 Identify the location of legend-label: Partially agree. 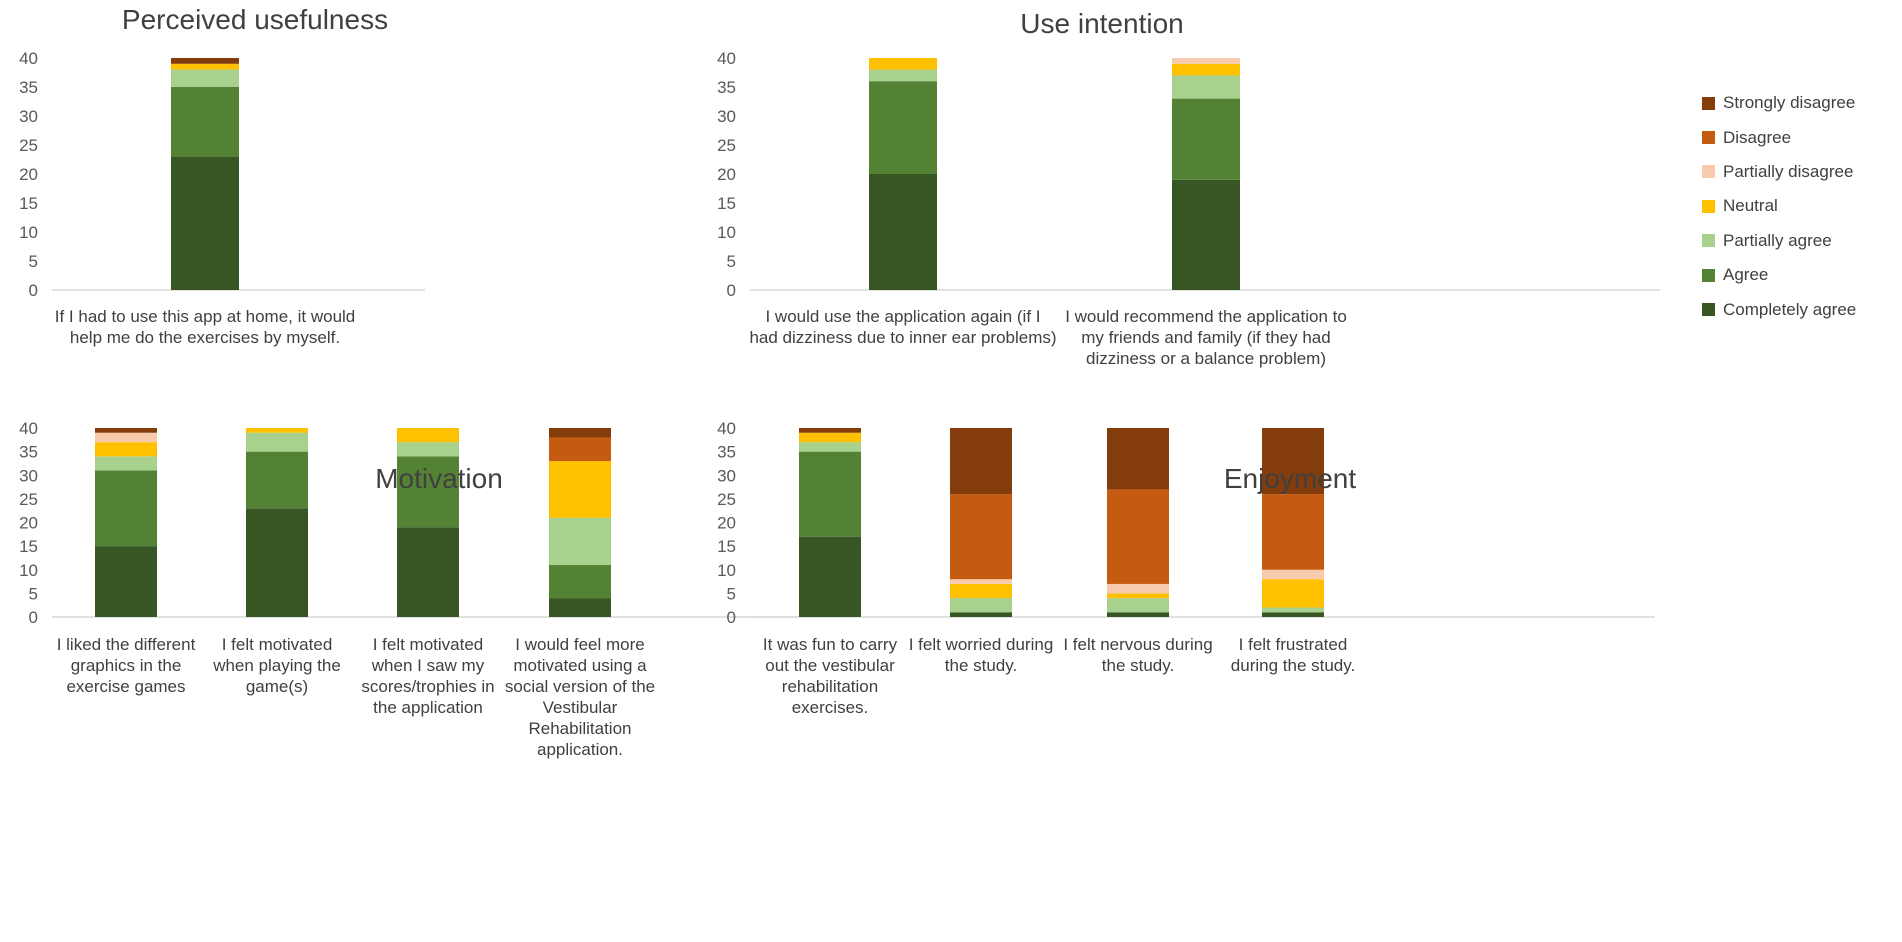
(1777, 240).